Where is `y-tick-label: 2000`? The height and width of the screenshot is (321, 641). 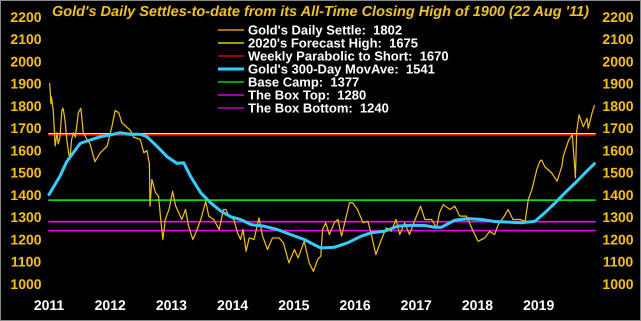
y-tick-label: 2000 is located at coordinates (26, 61).